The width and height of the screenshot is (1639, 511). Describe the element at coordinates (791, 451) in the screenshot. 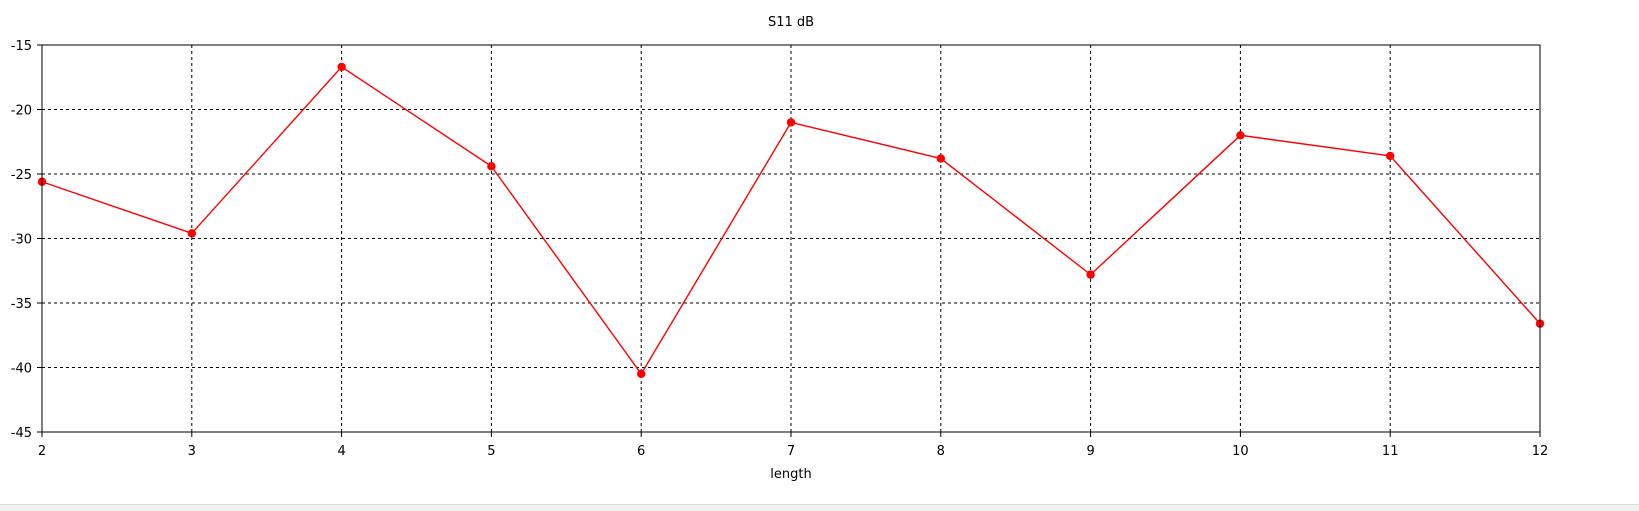

I see `x-tick-label: 7` at that location.